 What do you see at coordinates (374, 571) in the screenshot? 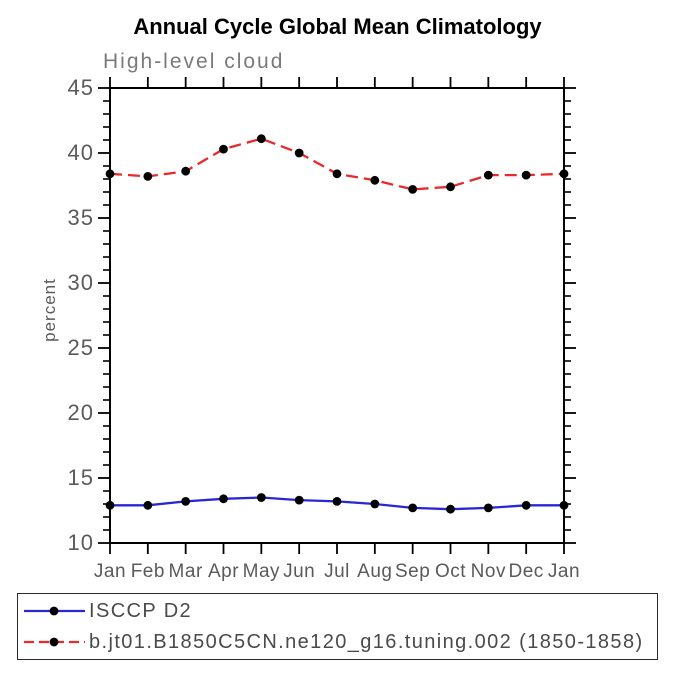
I see `month-tick-label: Aug` at bounding box center [374, 571].